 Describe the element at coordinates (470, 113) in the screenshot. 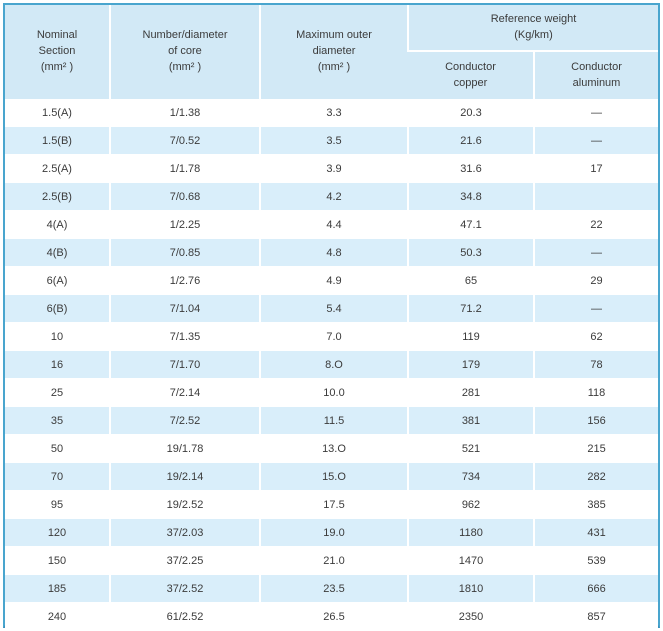

I see `table-cell: 20.3` at that location.